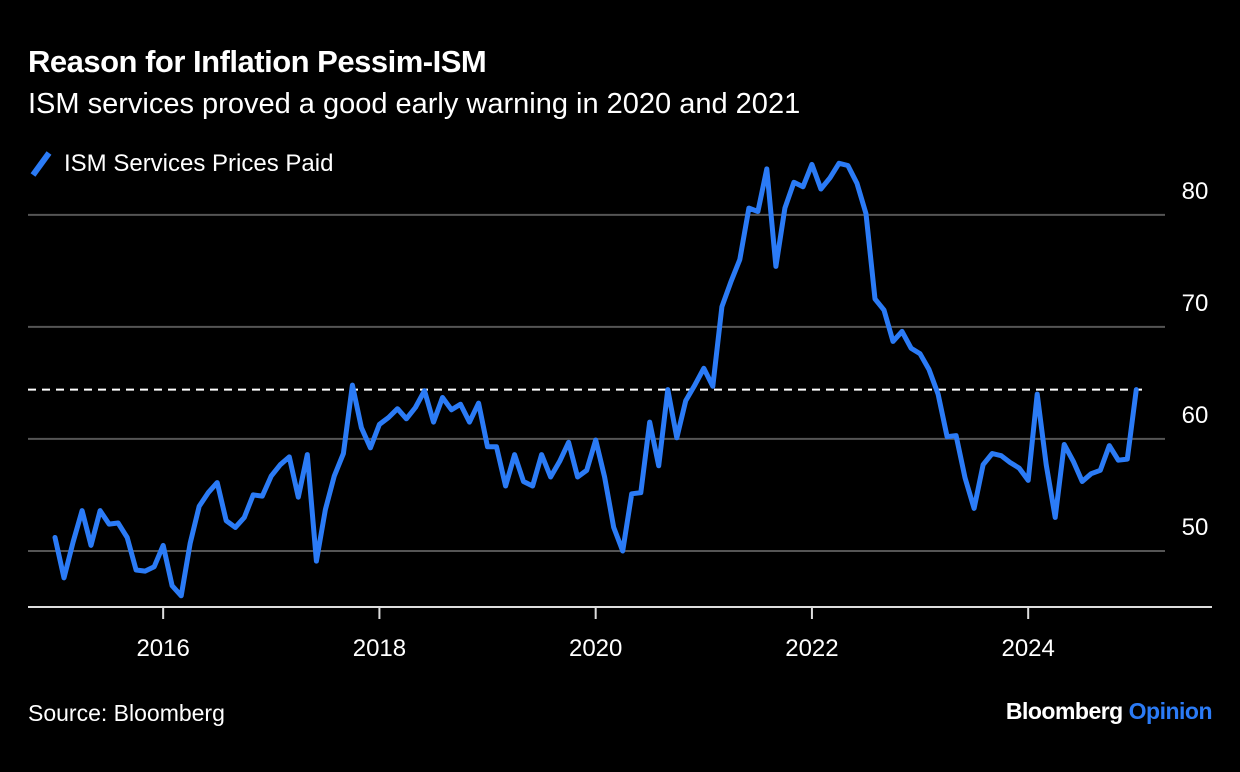  Describe the element at coordinates (1195, 527) in the screenshot. I see `y-tick-label: 50` at that location.